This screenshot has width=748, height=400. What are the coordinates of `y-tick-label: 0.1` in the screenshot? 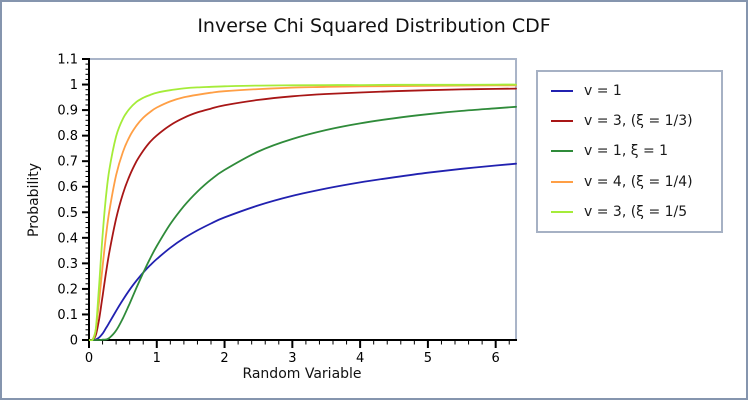 It's located at (67, 315).